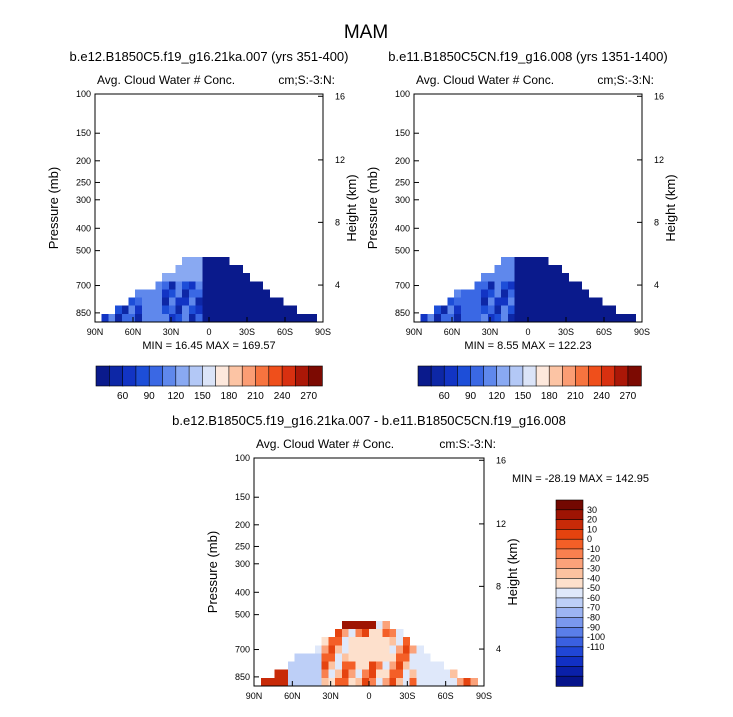 Image resolution: width=733 pixels, height=717 pixels. What do you see at coordinates (512, 571) in the screenshot?
I see `height-axis-title: Height (km)` at bounding box center [512, 571].